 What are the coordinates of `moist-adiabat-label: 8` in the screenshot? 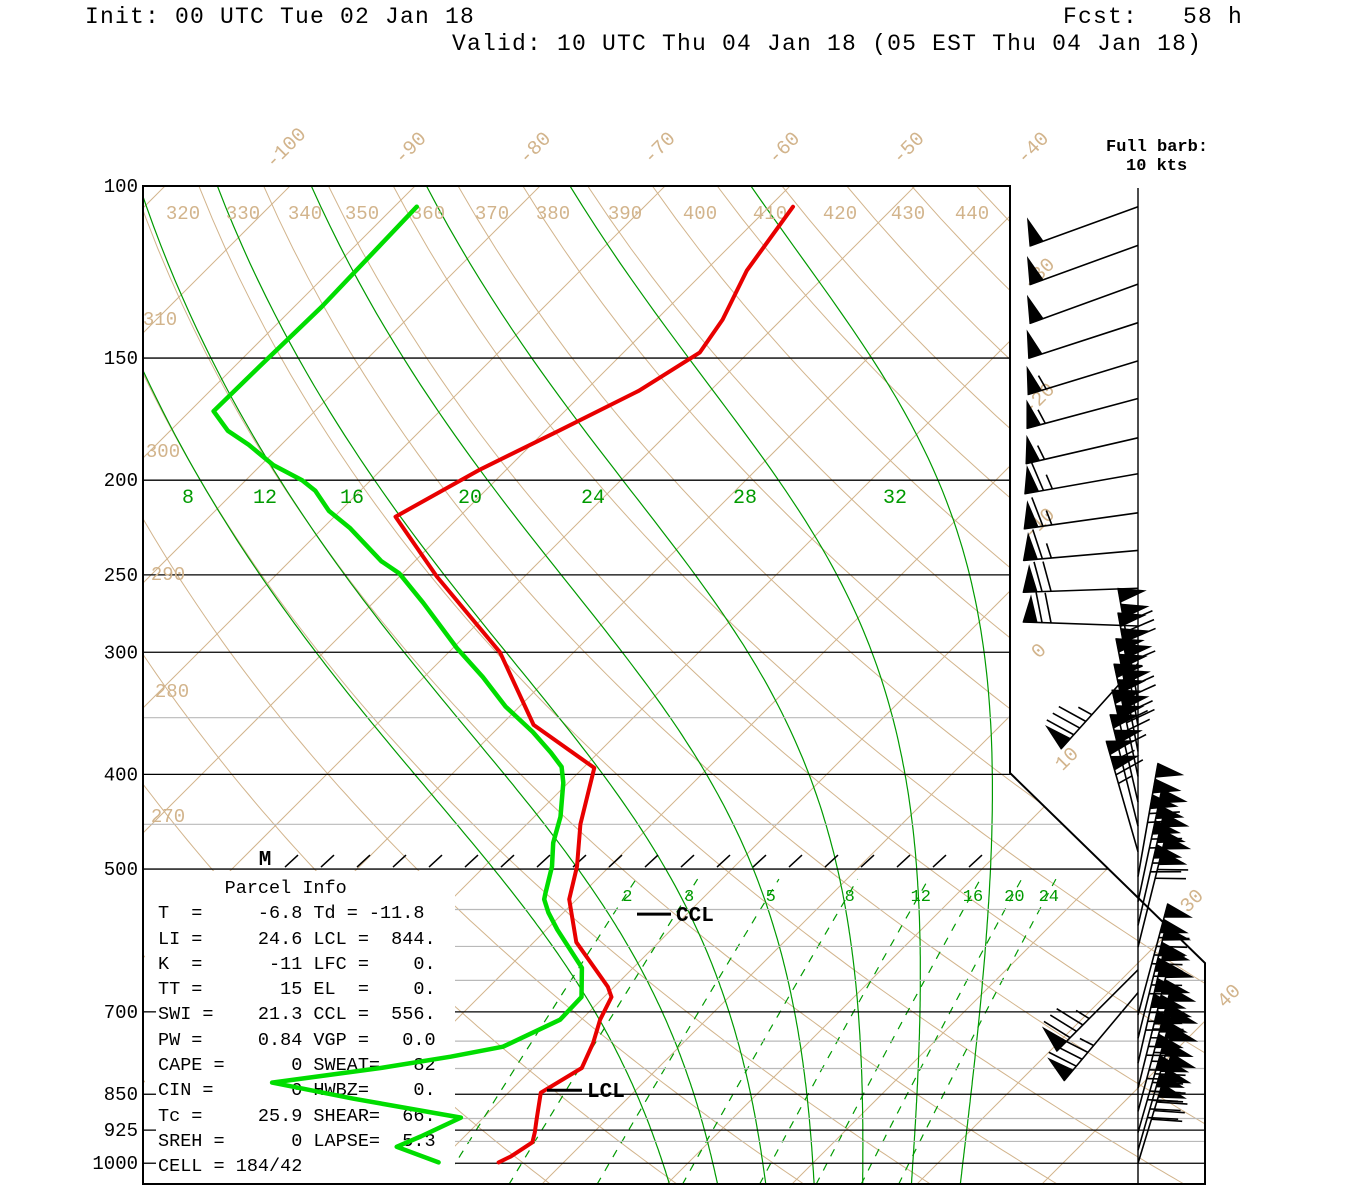 It's located at (188, 498).